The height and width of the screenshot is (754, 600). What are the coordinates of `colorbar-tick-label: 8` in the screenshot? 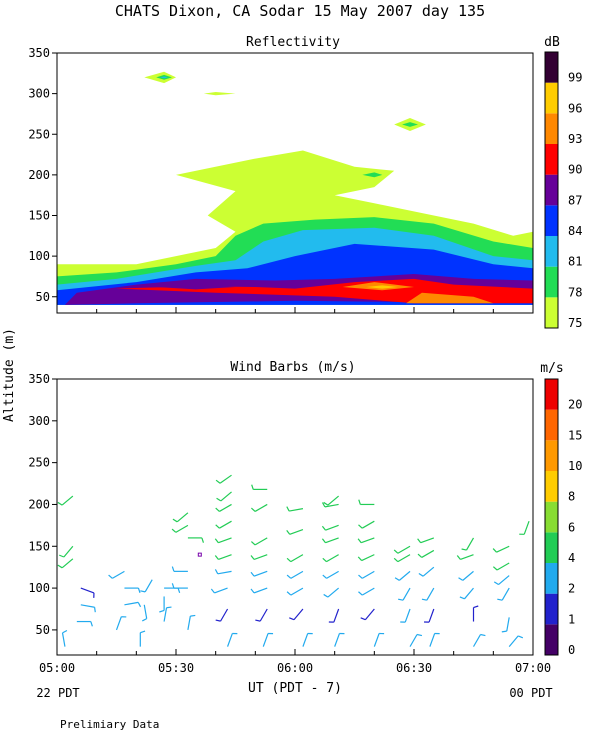 It's located at (571, 497).